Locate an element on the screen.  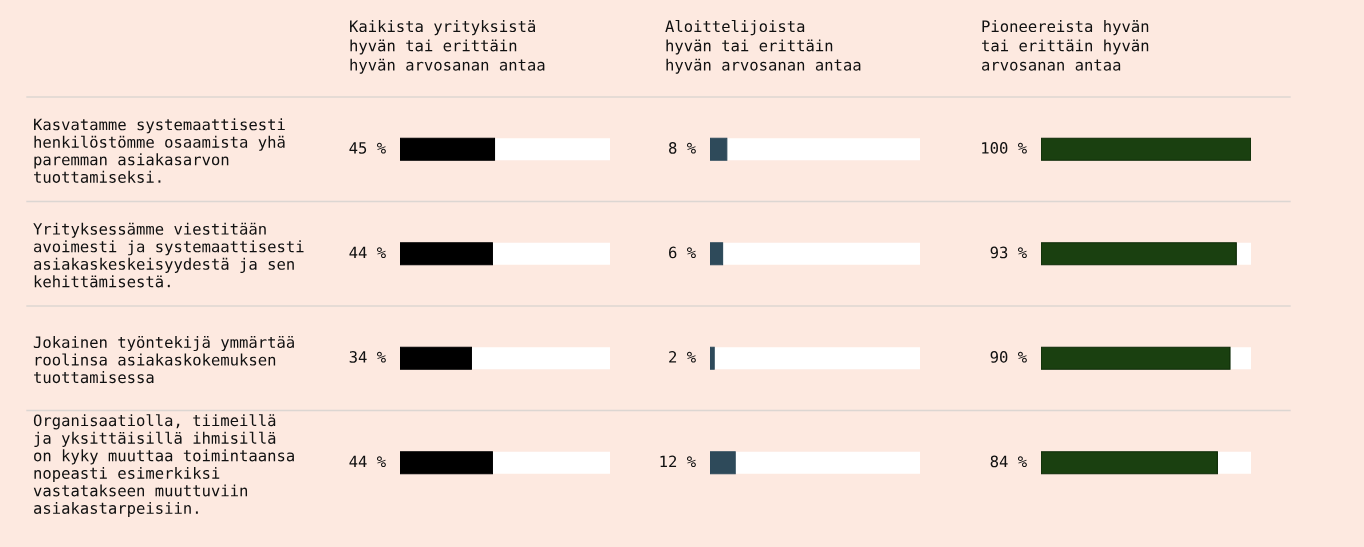
y-tick-label: Organisaatiolla, tiimeillä ja yksittäisillä ihmisillä on kyky muuttaa toimintaansa nopeasti esimerkiksi vastatakseen muuttuviin asiakastarpeisiin. is located at coordinates (163, 465).